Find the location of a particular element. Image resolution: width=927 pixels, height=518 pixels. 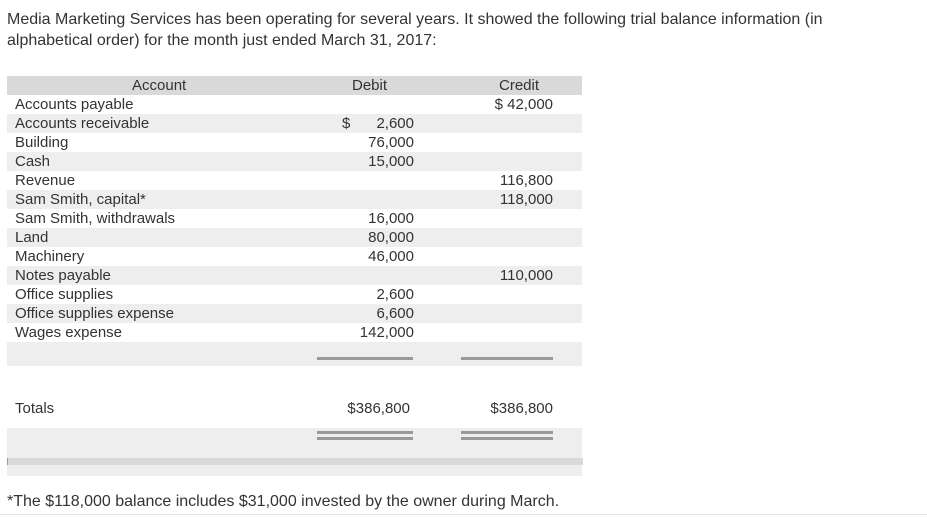

debit-value: 142,000 is located at coordinates (386, 332).